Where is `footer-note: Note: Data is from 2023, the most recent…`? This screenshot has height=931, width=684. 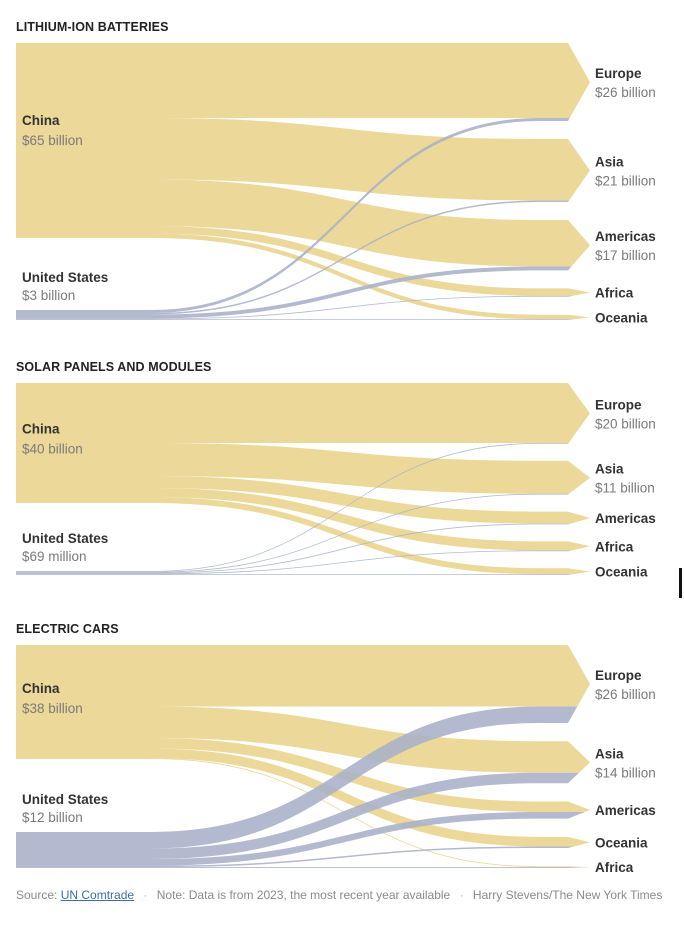 footer-note: Note: Data is from 2023, the most recent… is located at coordinates (303, 895).